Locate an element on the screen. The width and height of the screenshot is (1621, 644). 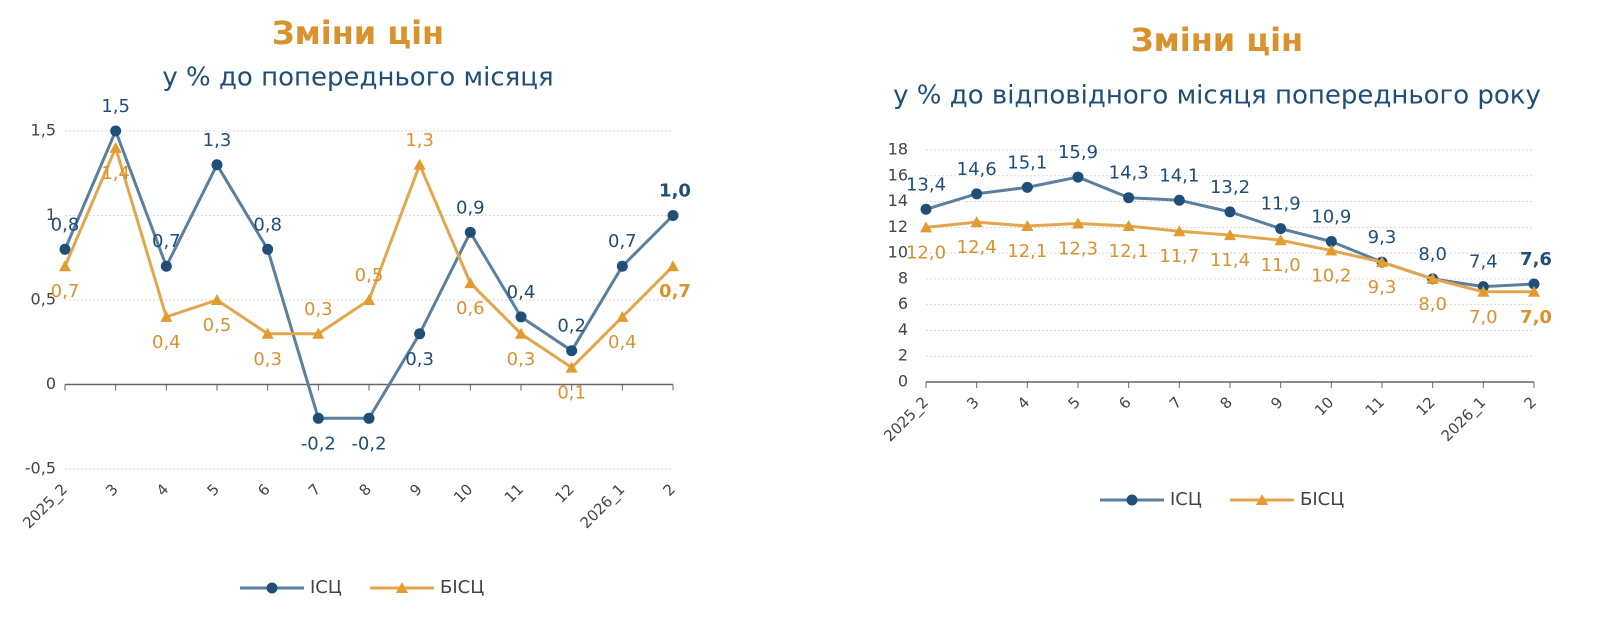
x-tick-label: 2025_2 is located at coordinates (906, 419).